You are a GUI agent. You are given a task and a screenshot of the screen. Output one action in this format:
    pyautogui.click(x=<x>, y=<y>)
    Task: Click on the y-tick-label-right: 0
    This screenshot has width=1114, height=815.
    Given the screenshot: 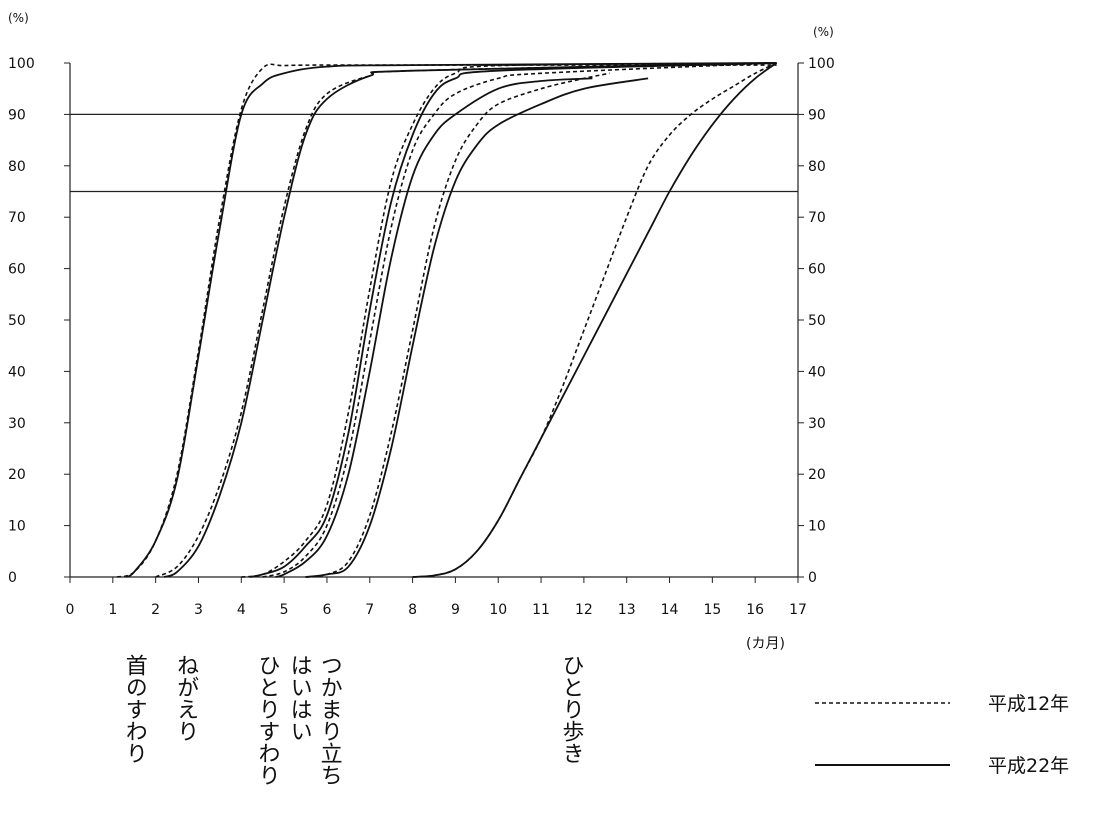 What is the action you would take?
    pyautogui.click(x=812, y=578)
    